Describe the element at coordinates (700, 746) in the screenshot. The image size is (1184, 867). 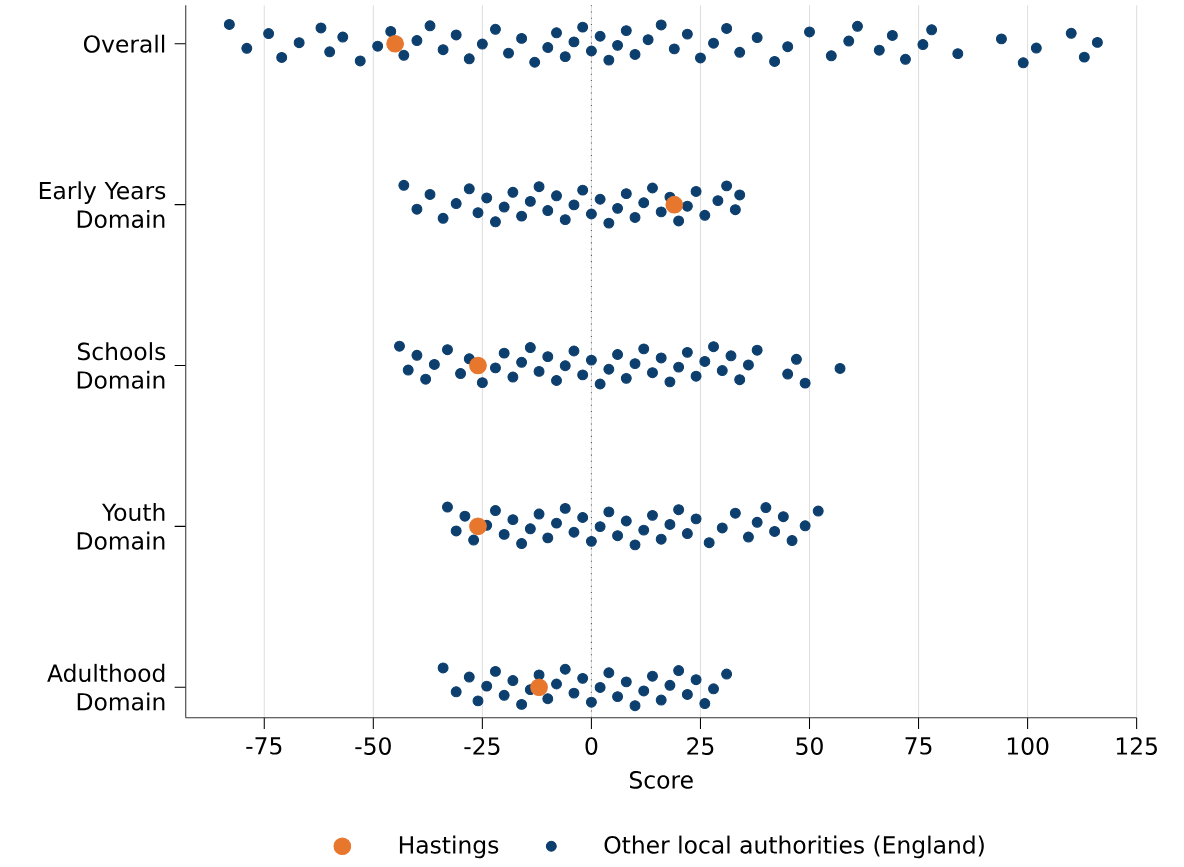
I see `x-tick-label: 25` at that location.